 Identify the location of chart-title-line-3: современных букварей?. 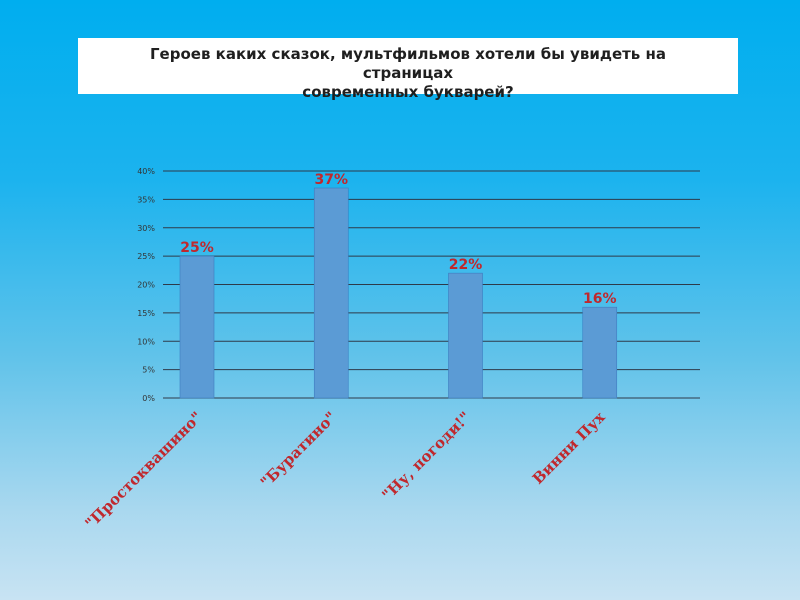
(408, 92).